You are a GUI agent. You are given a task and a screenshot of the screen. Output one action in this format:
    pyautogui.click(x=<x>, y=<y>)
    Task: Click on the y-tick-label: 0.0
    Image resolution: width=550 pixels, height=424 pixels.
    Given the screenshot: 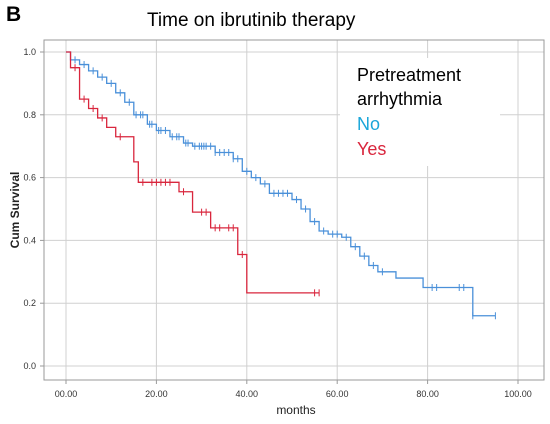 What is the action you would take?
    pyautogui.click(x=29, y=366)
    